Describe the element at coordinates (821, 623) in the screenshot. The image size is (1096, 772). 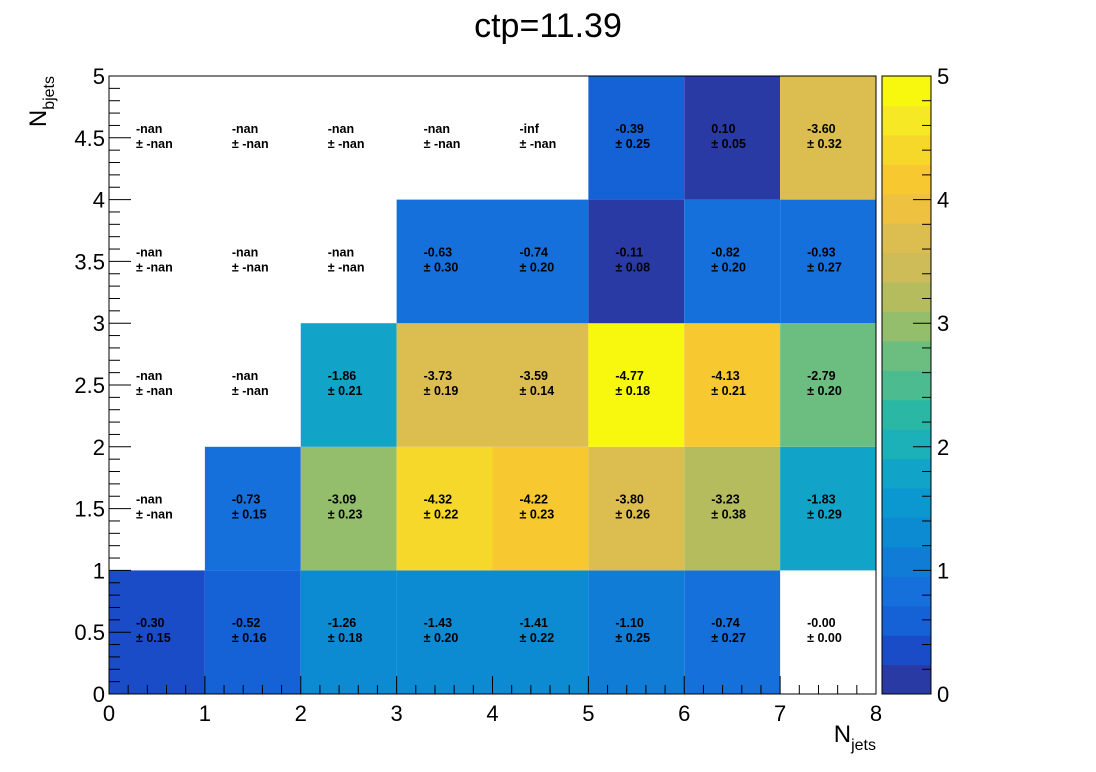
I see `cell-value-label: -0.00` at that location.